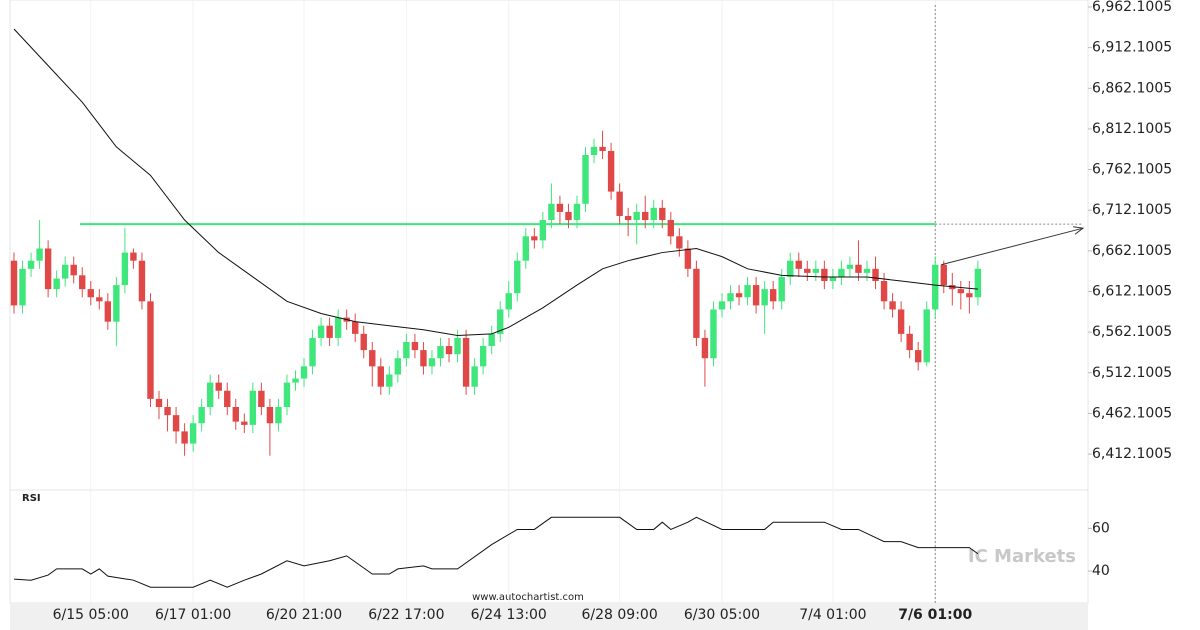  Describe the element at coordinates (1132, 413) in the screenshot. I see `y-tick-label: 6,462.1005` at that location.